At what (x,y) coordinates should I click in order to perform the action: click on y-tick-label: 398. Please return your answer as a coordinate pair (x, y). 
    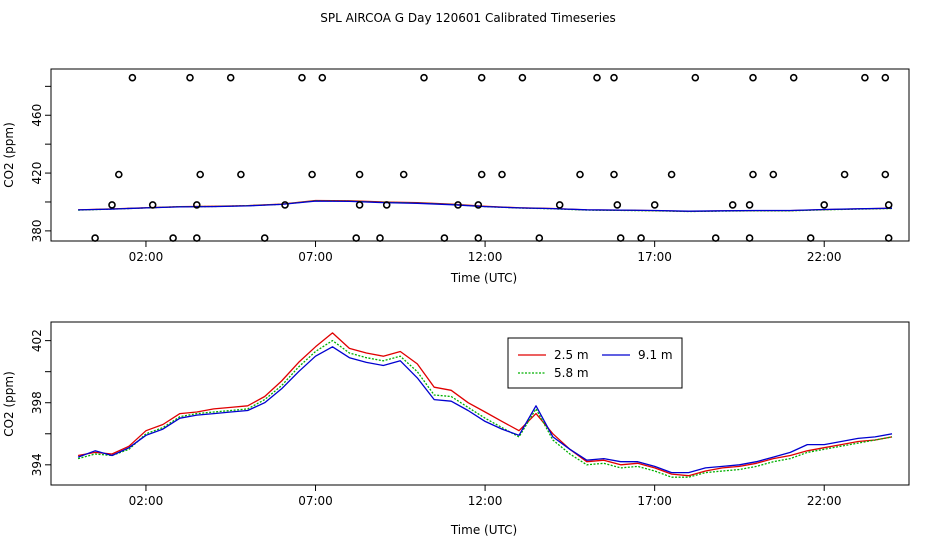
    Looking at the image, I should click on (37, 402).